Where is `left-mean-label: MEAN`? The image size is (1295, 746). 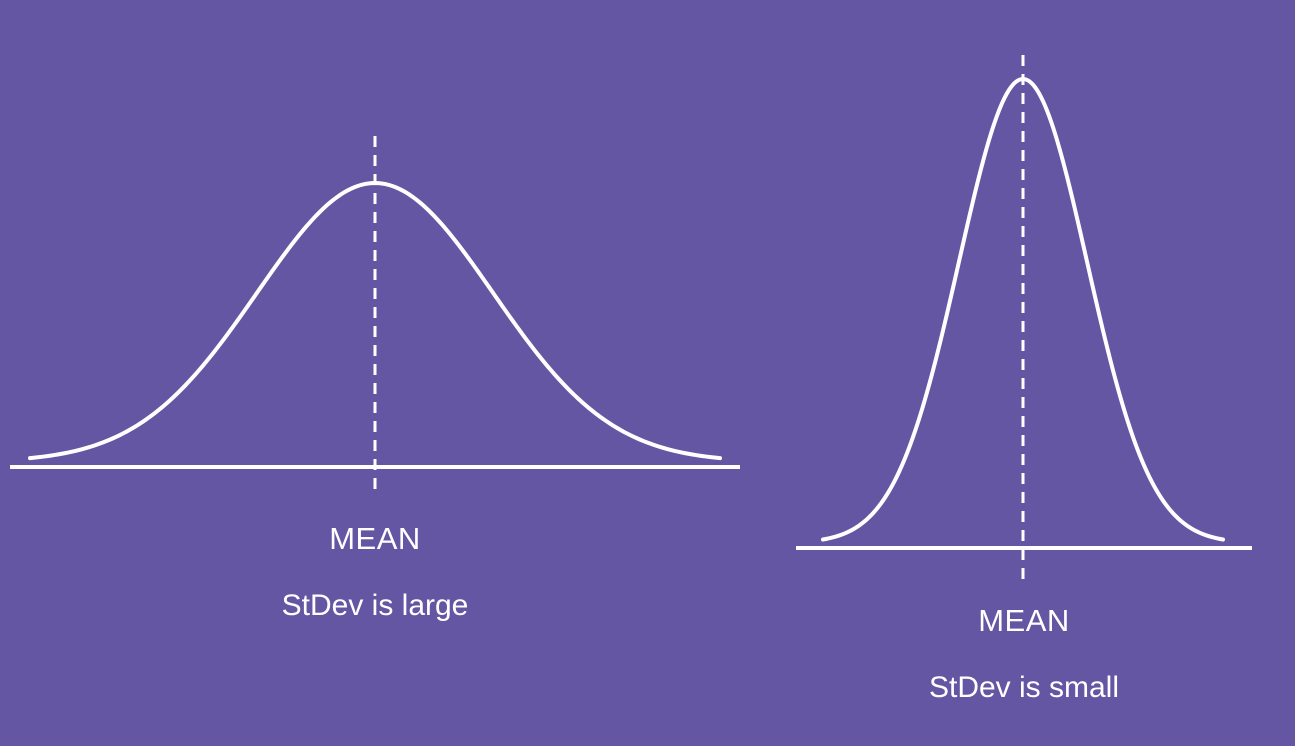 left-mean-label: MEAN is located at coordinates (375, 538).